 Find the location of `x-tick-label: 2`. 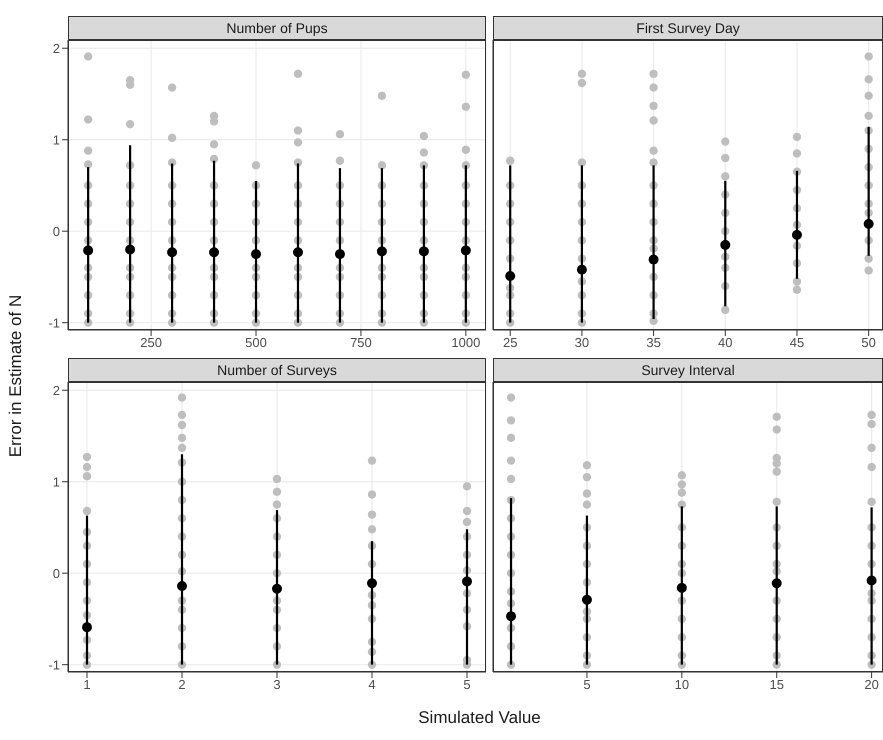

x-tick-label: 2 is located at coordinates (182, 684).